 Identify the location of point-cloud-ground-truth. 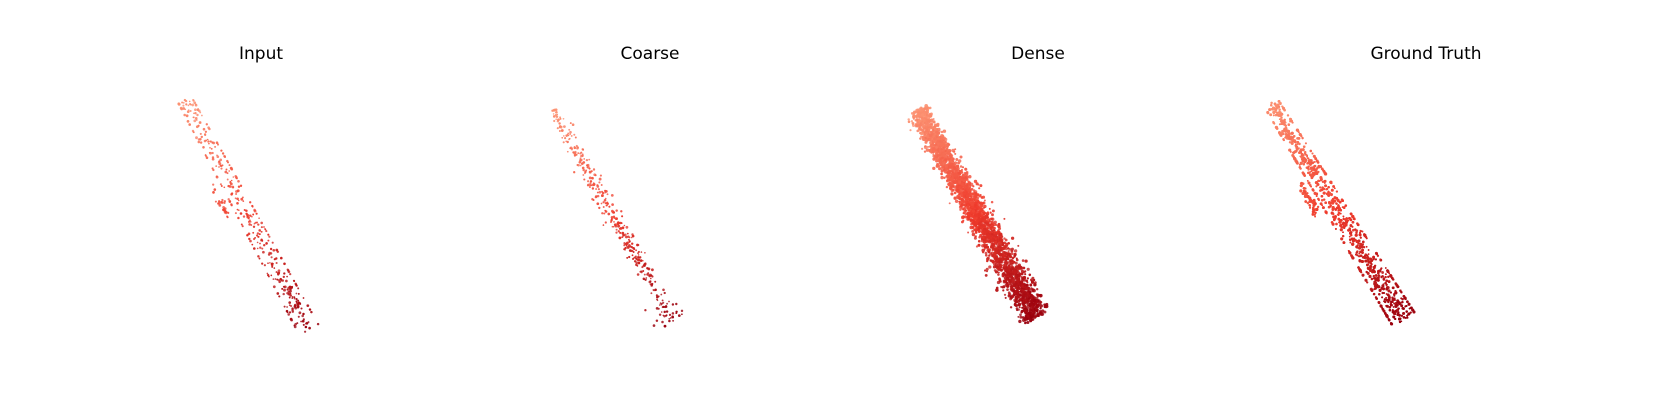
(1341, 213).